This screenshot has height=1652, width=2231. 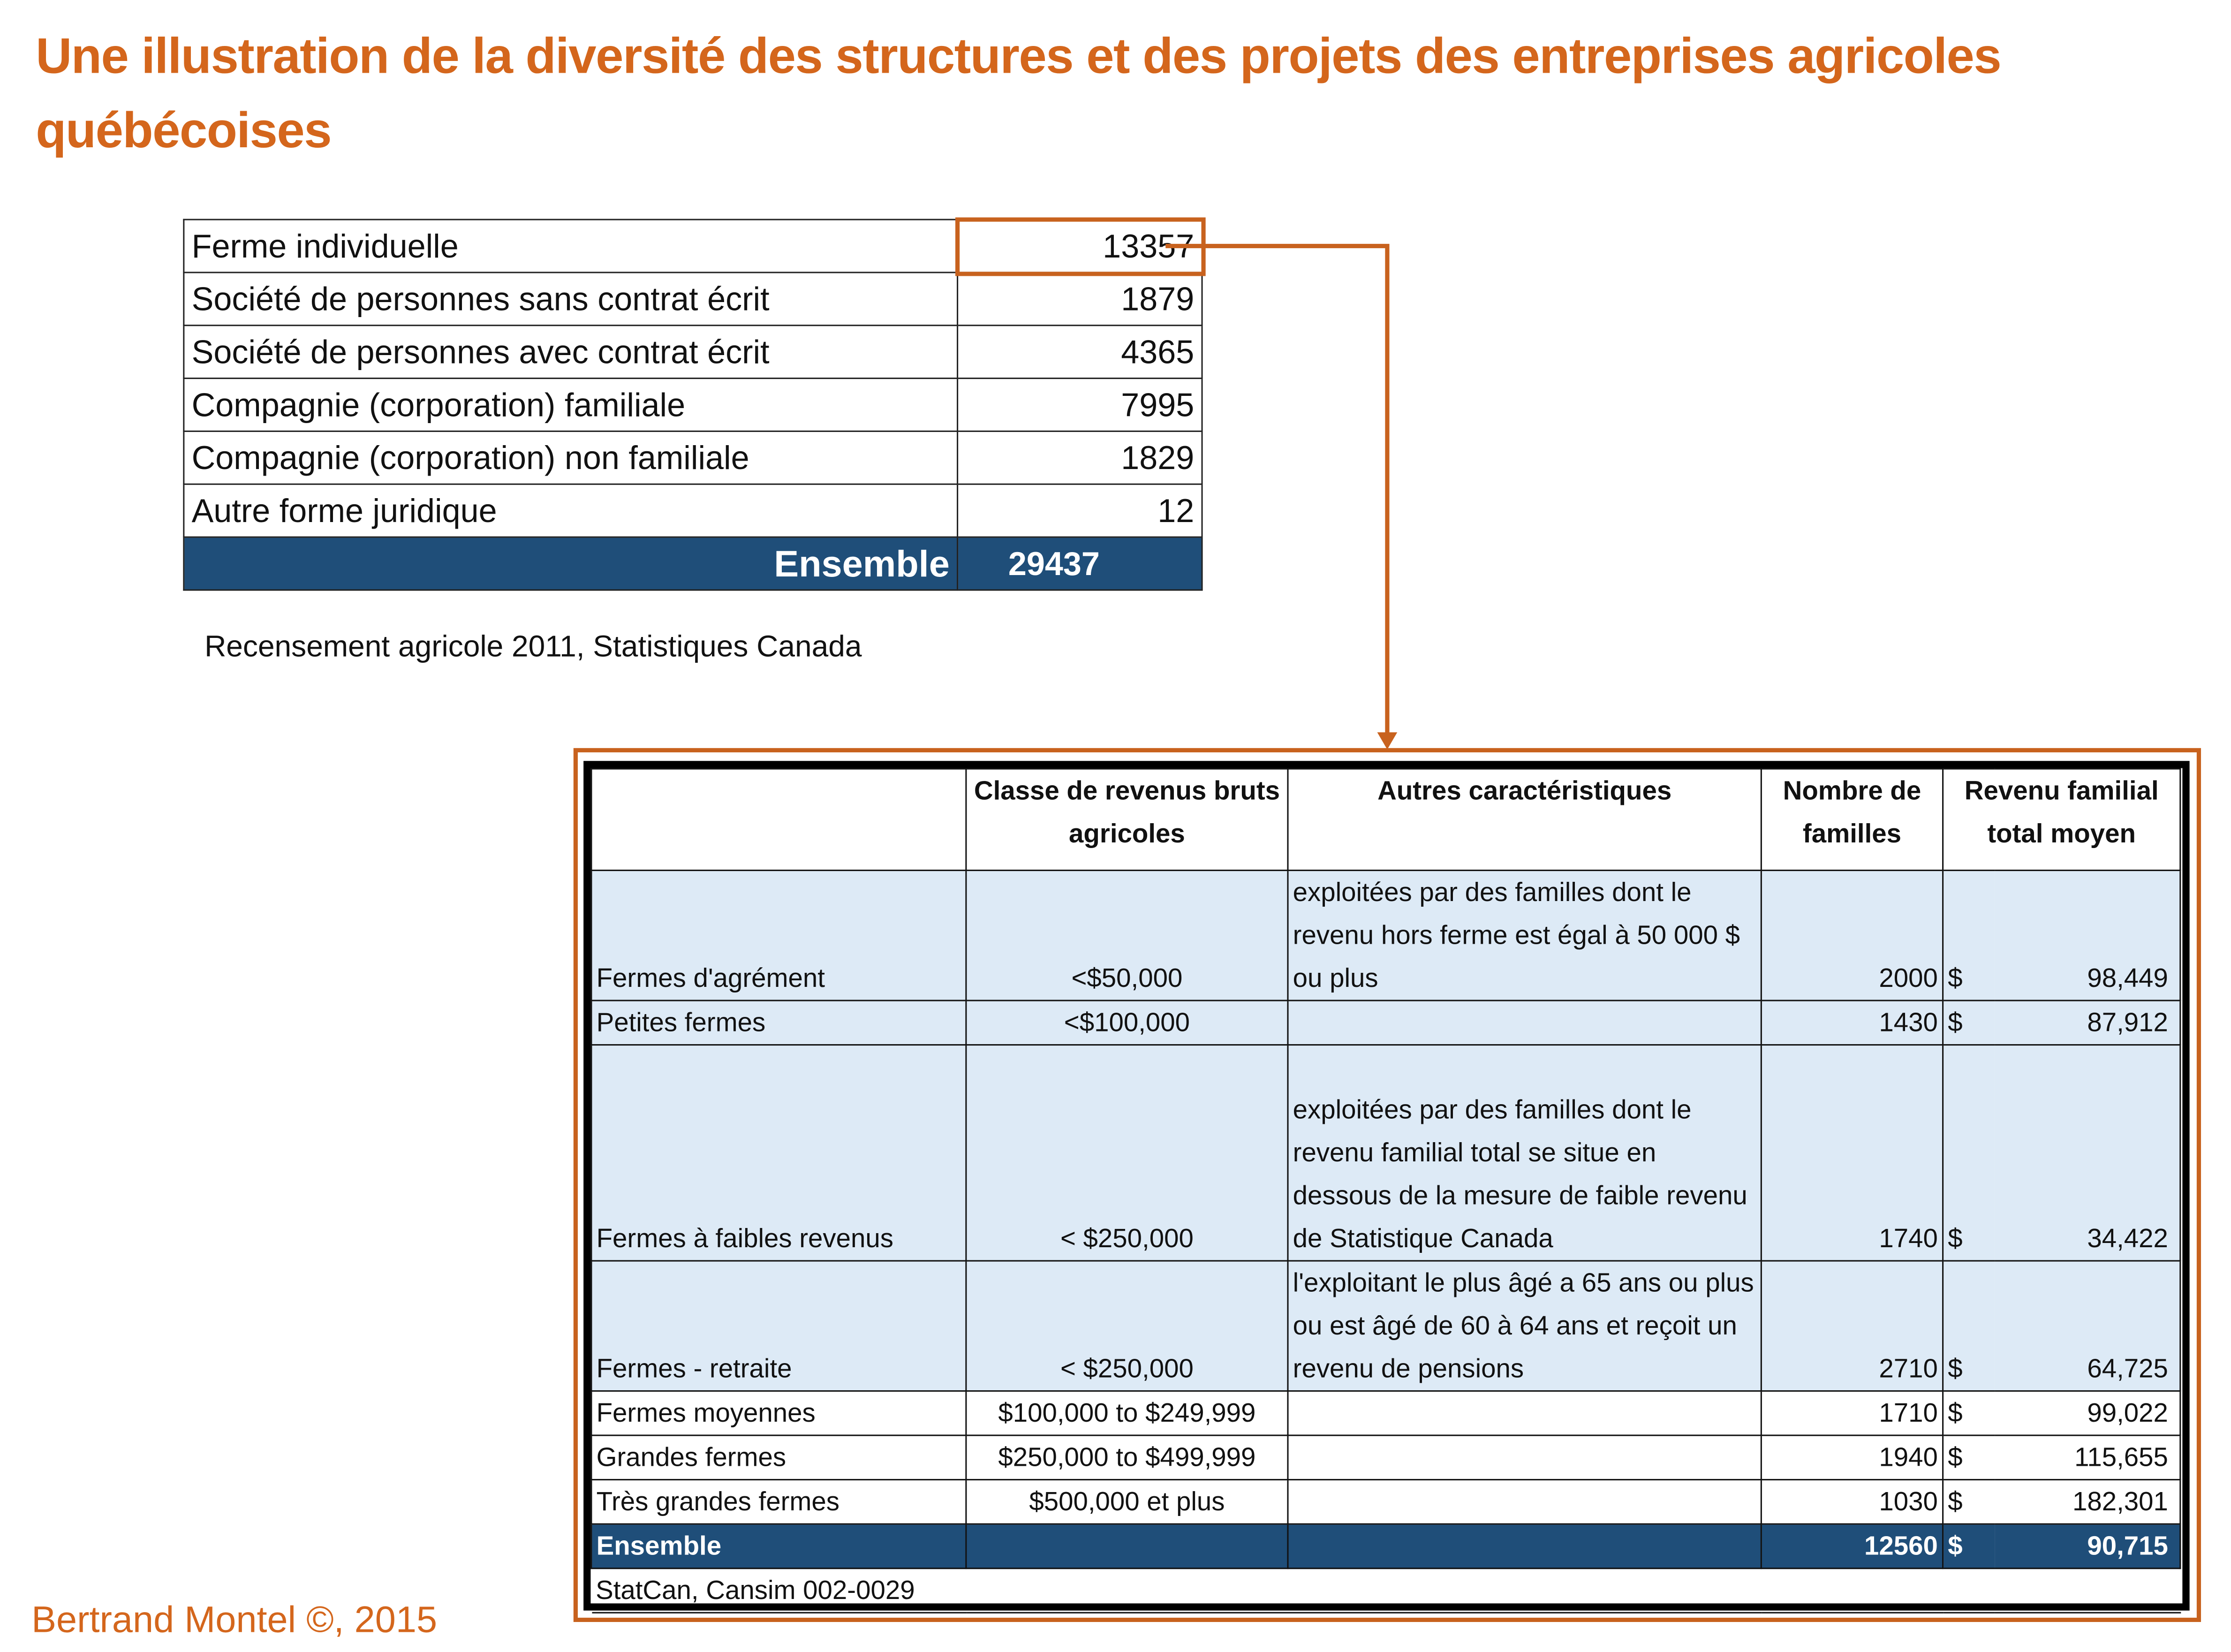 What do you see at coordinates (778, 936) in the screenshot?
I see `farm-type: Fermes d'agrément` at bounding box center [778, 936].